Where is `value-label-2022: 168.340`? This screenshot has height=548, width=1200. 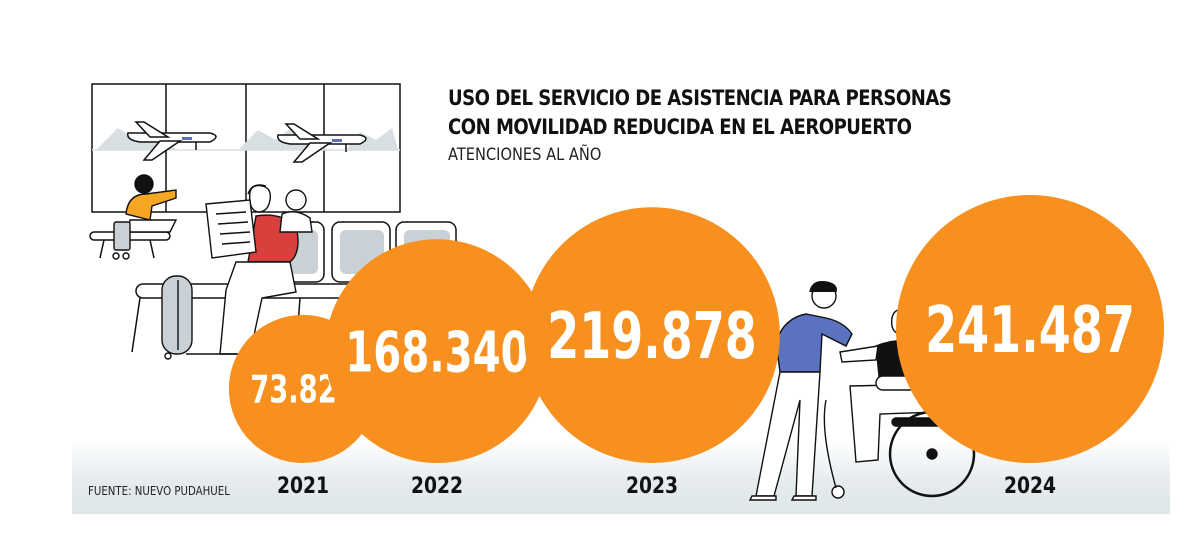
value-label-2022: 168.340 is located at coordinates (436, 353).